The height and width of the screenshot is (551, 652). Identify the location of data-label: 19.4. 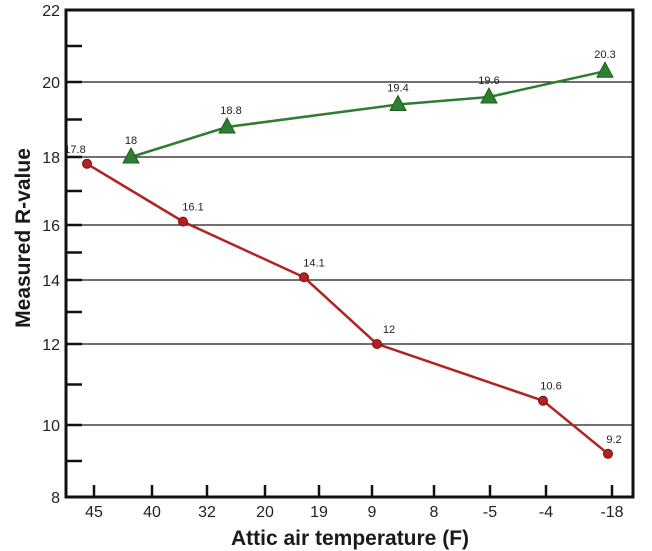
(397, 89).